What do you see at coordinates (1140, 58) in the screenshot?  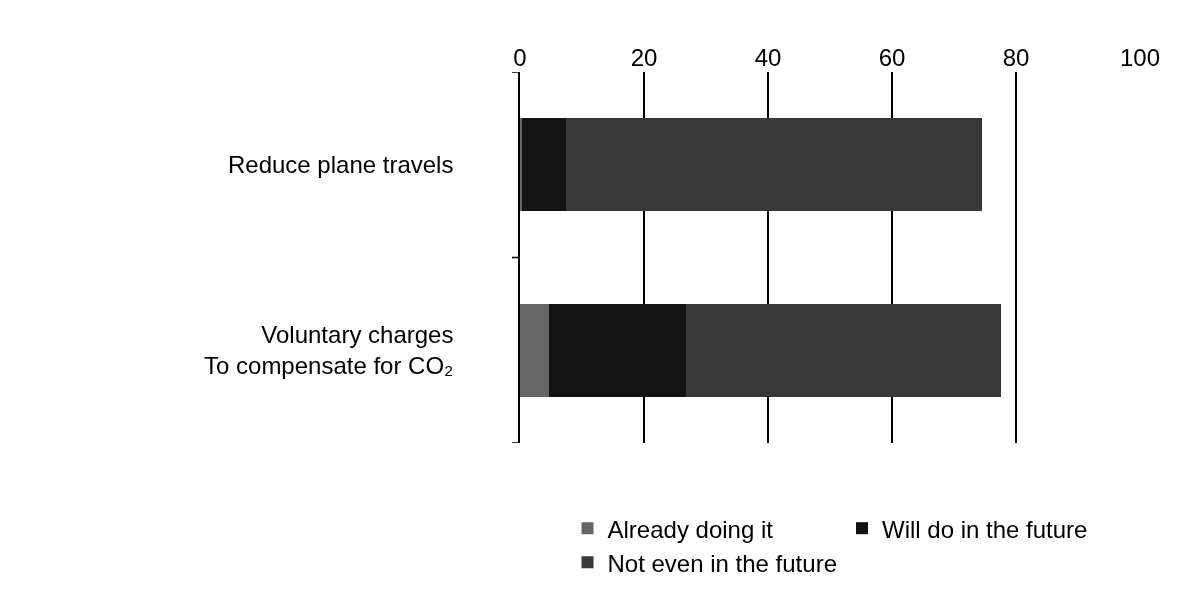 I see `x-tick-label: 100` at bounding box center [1140, 58].